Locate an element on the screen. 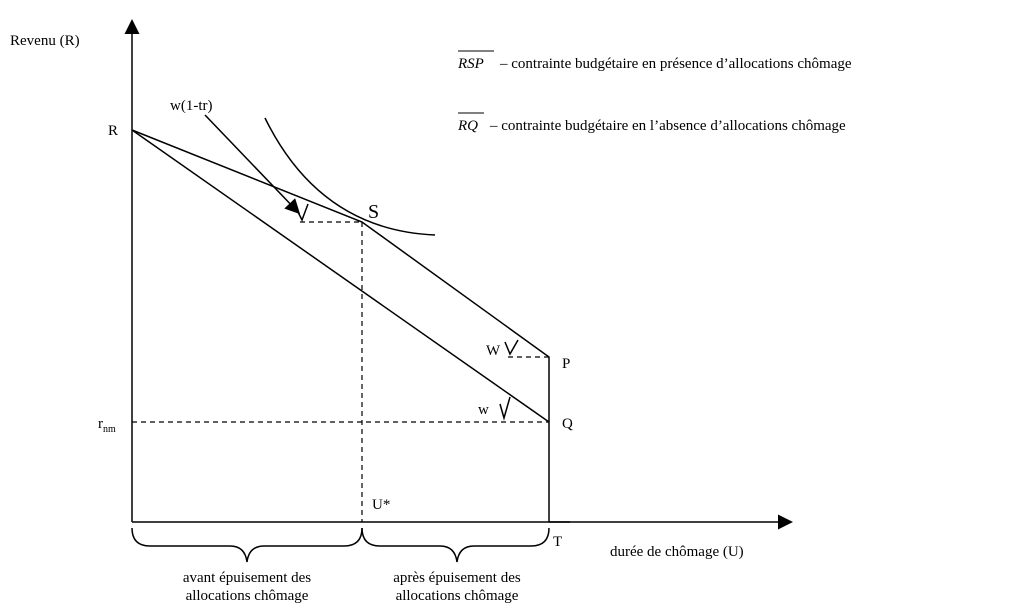 Image resolution: width=1020 pixels, height=606 pixels. point-u-star: U* is located at coordinates (381, 505).